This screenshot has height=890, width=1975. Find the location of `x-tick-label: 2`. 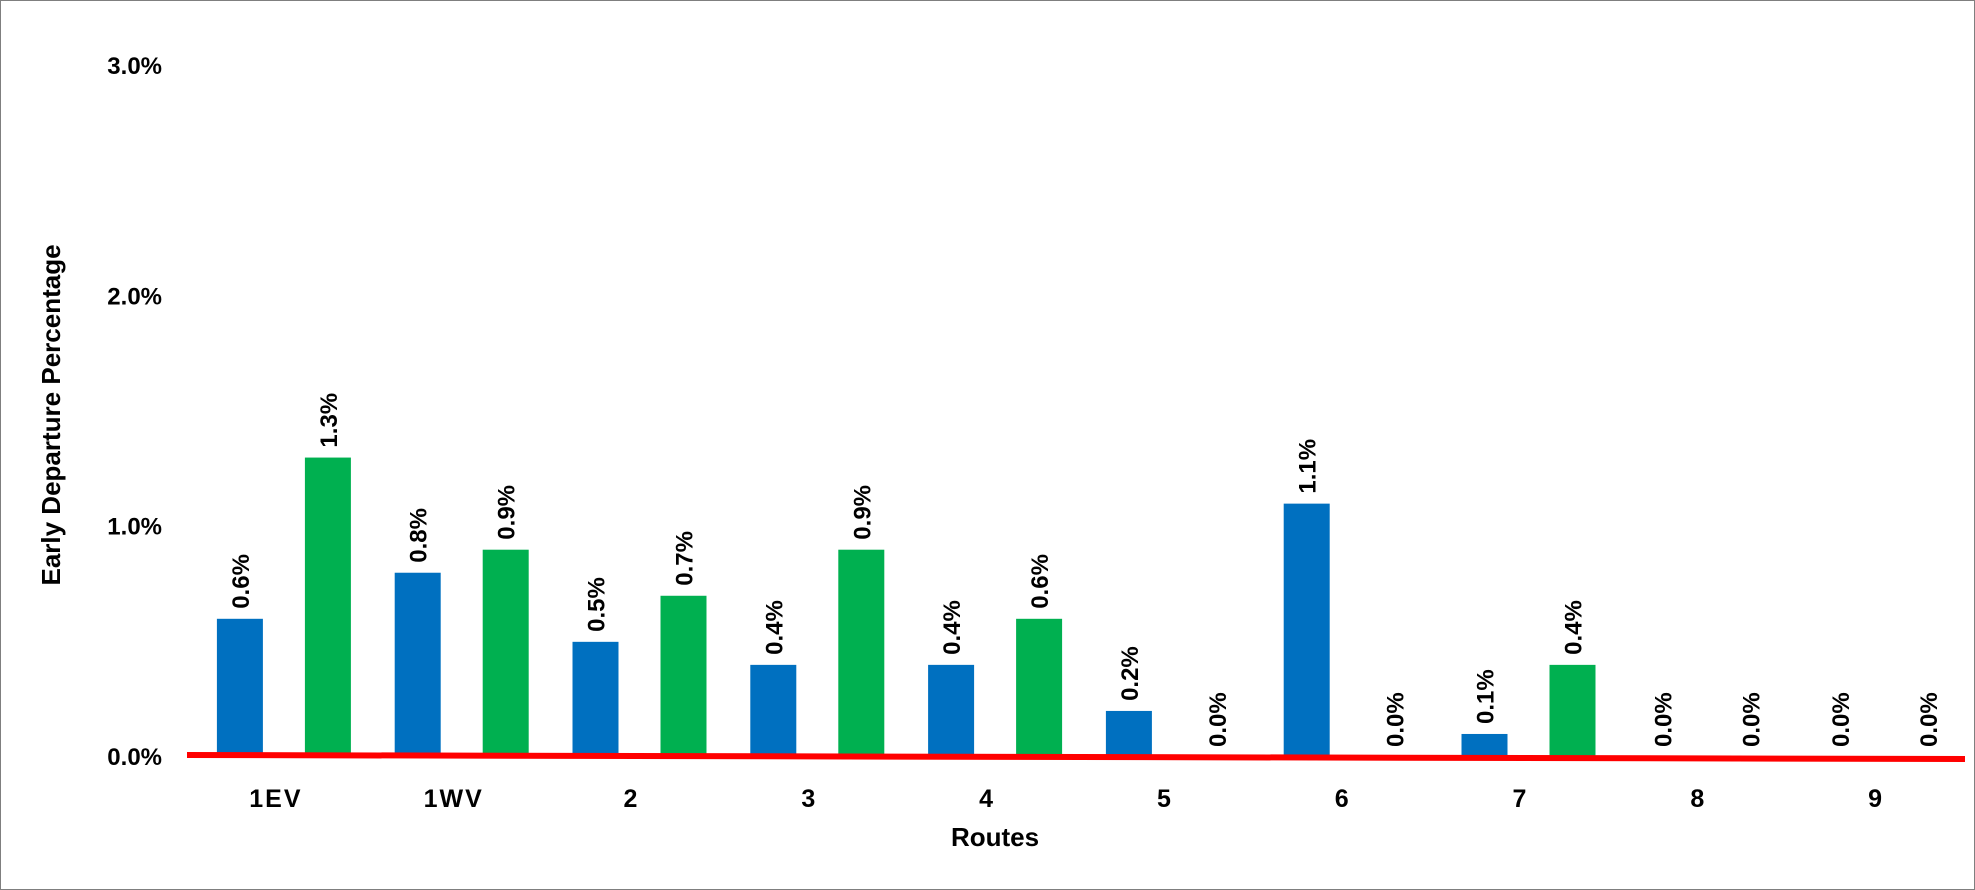

x-tick-label: 2 is located at coordinates (632, 799).